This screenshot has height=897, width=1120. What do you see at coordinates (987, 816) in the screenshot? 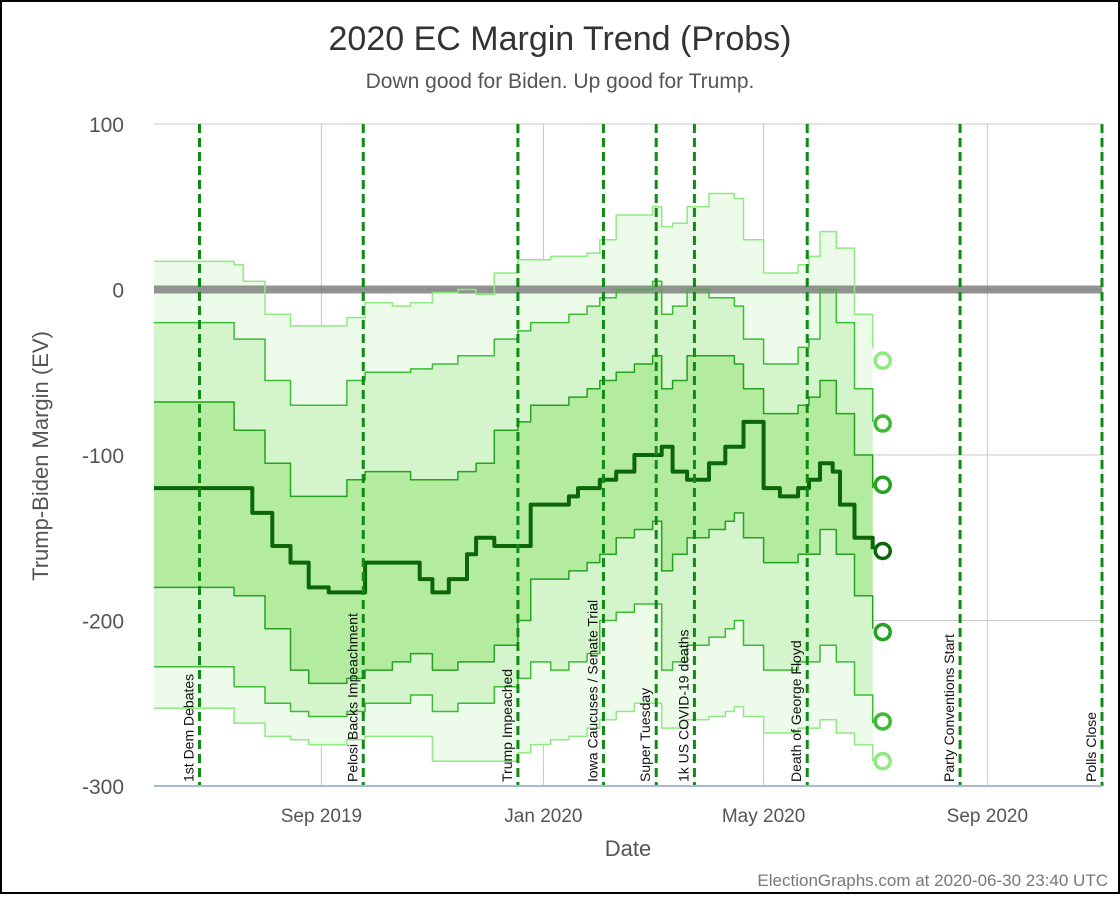
I see `x-tick-label: Sep 2020` at bounding box center [987, 816].